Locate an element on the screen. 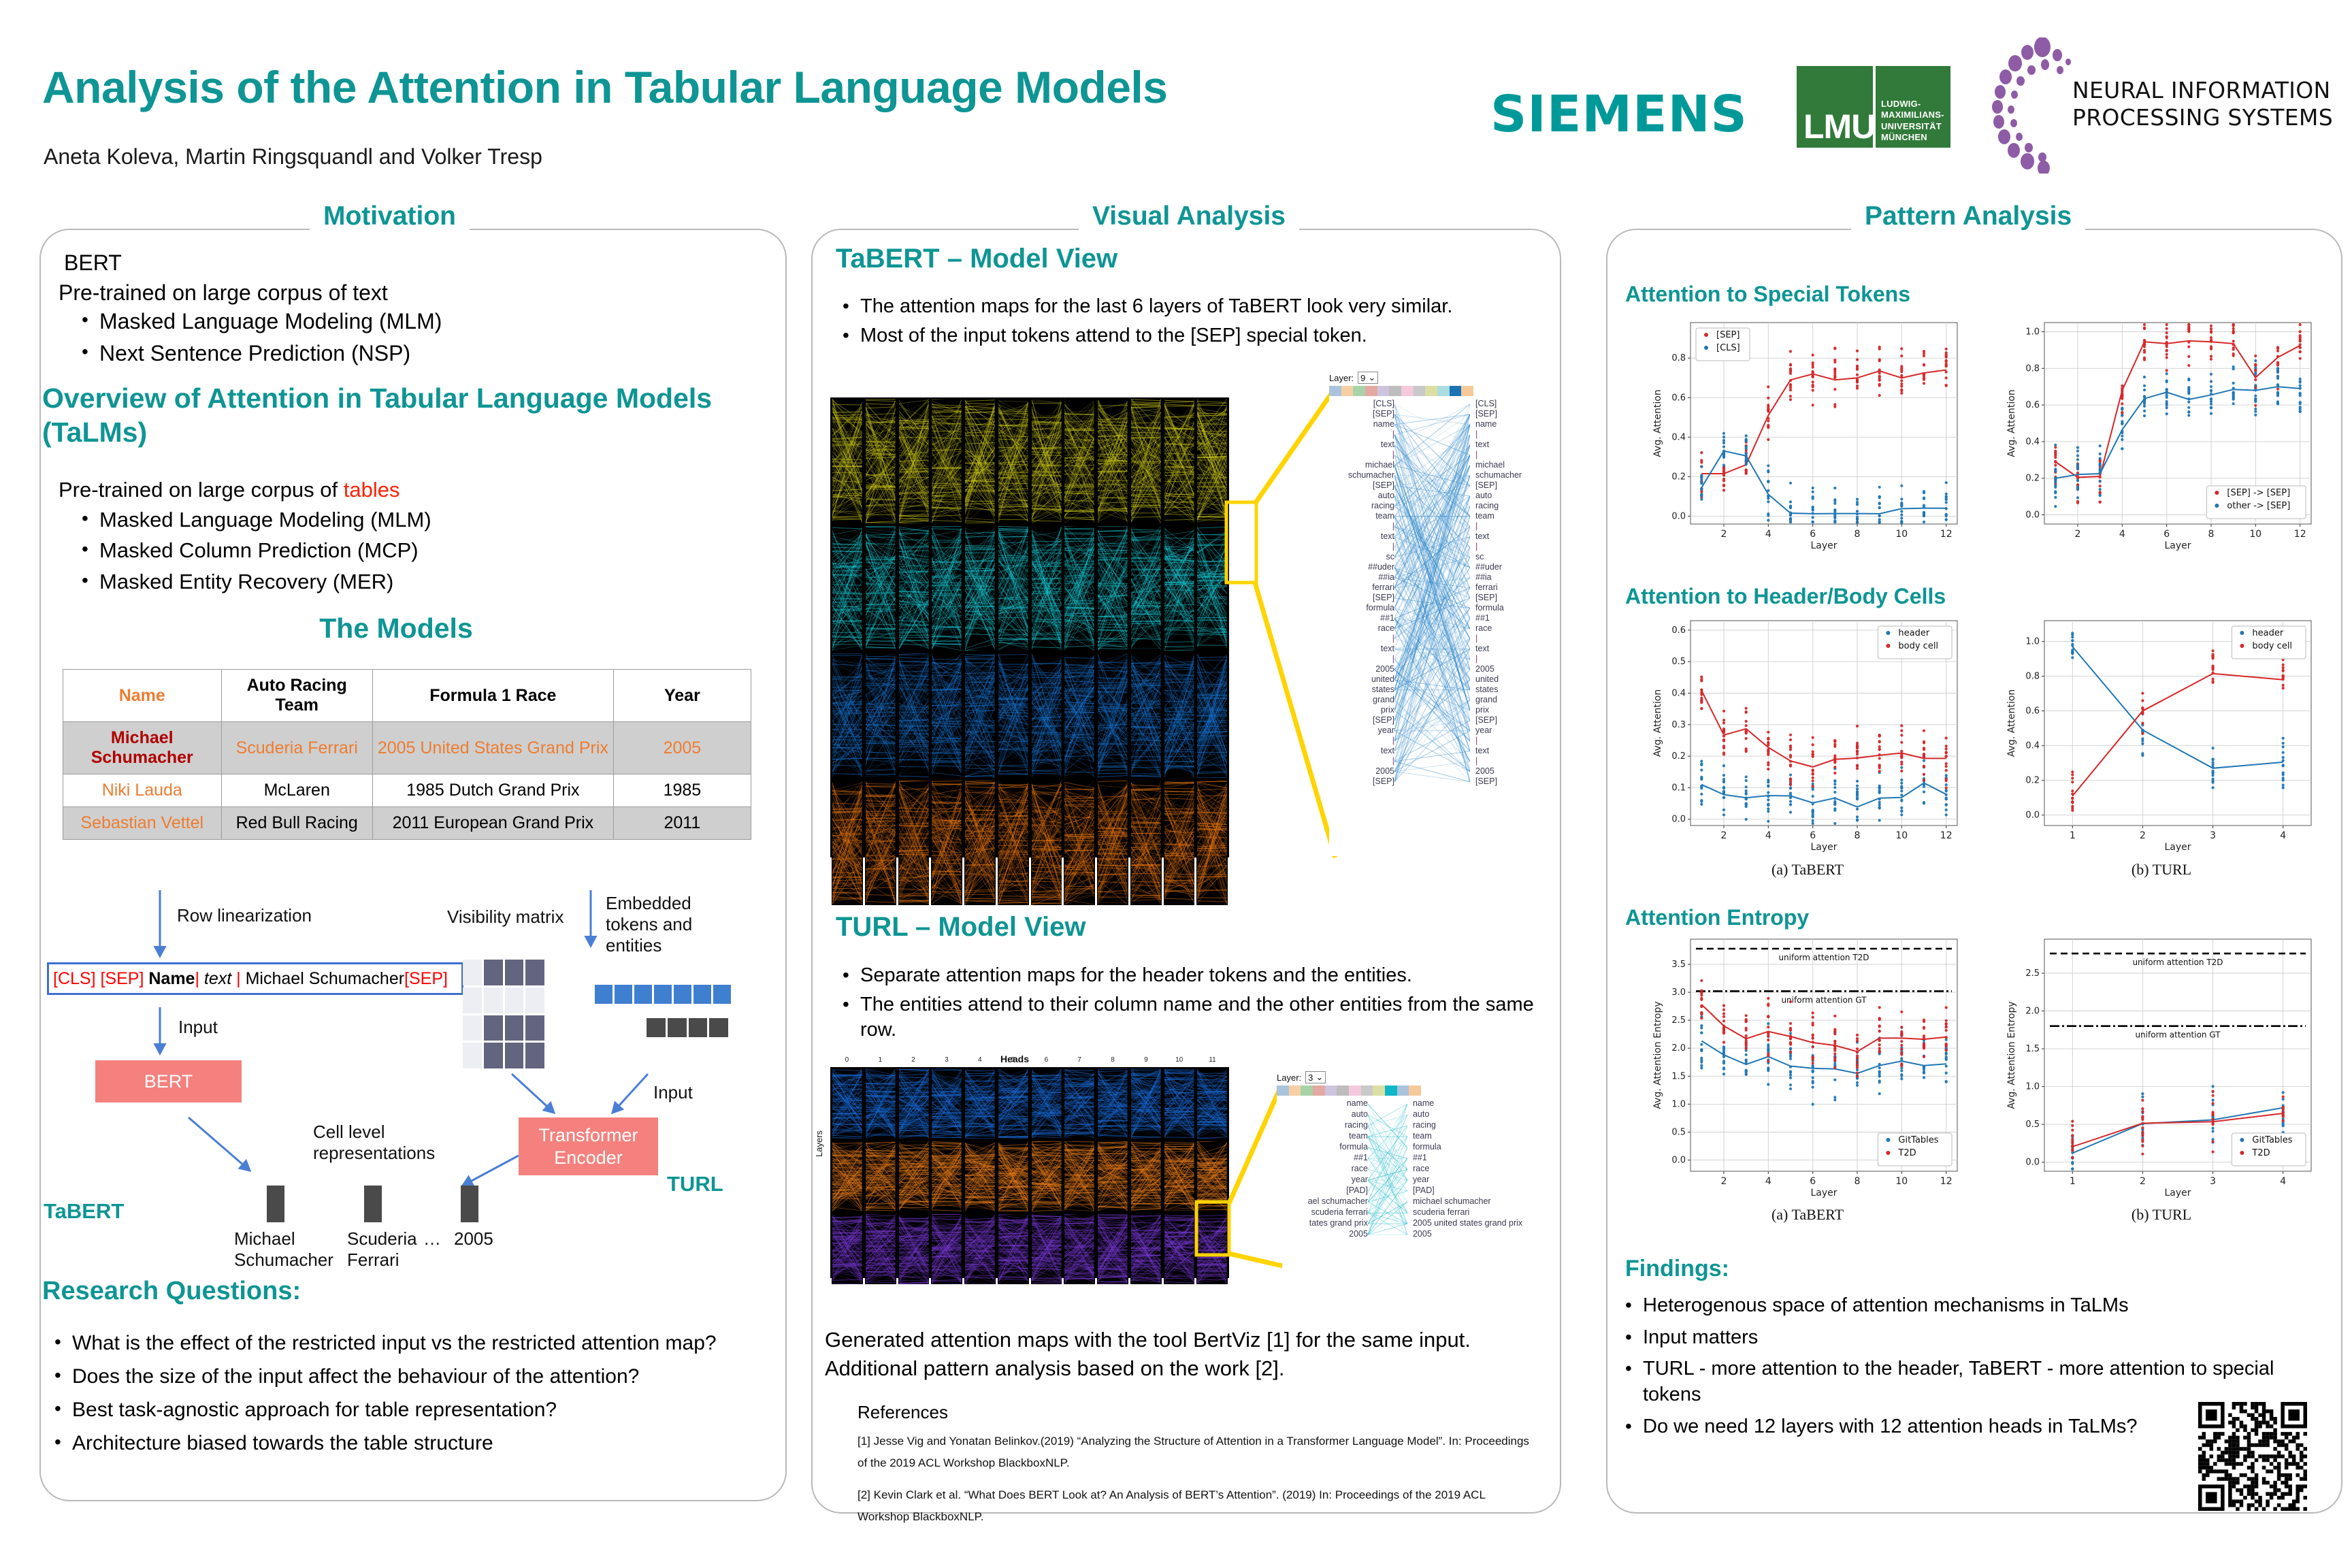 The width and height of the screenshot is (2352, 1568). bertviz-token: 2005 united states grand prix is located at coordinates (1467, 1223).